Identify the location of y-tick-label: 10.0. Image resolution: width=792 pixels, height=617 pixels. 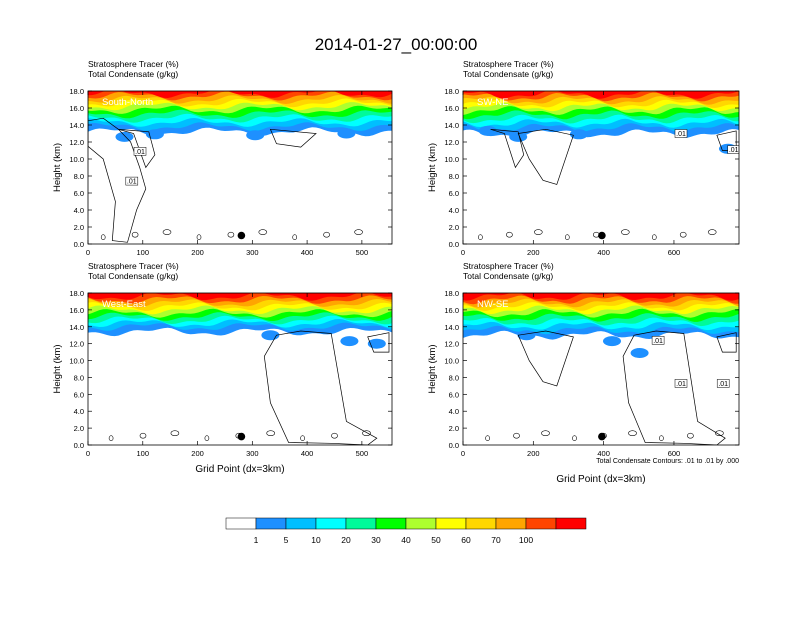
(451, 361).